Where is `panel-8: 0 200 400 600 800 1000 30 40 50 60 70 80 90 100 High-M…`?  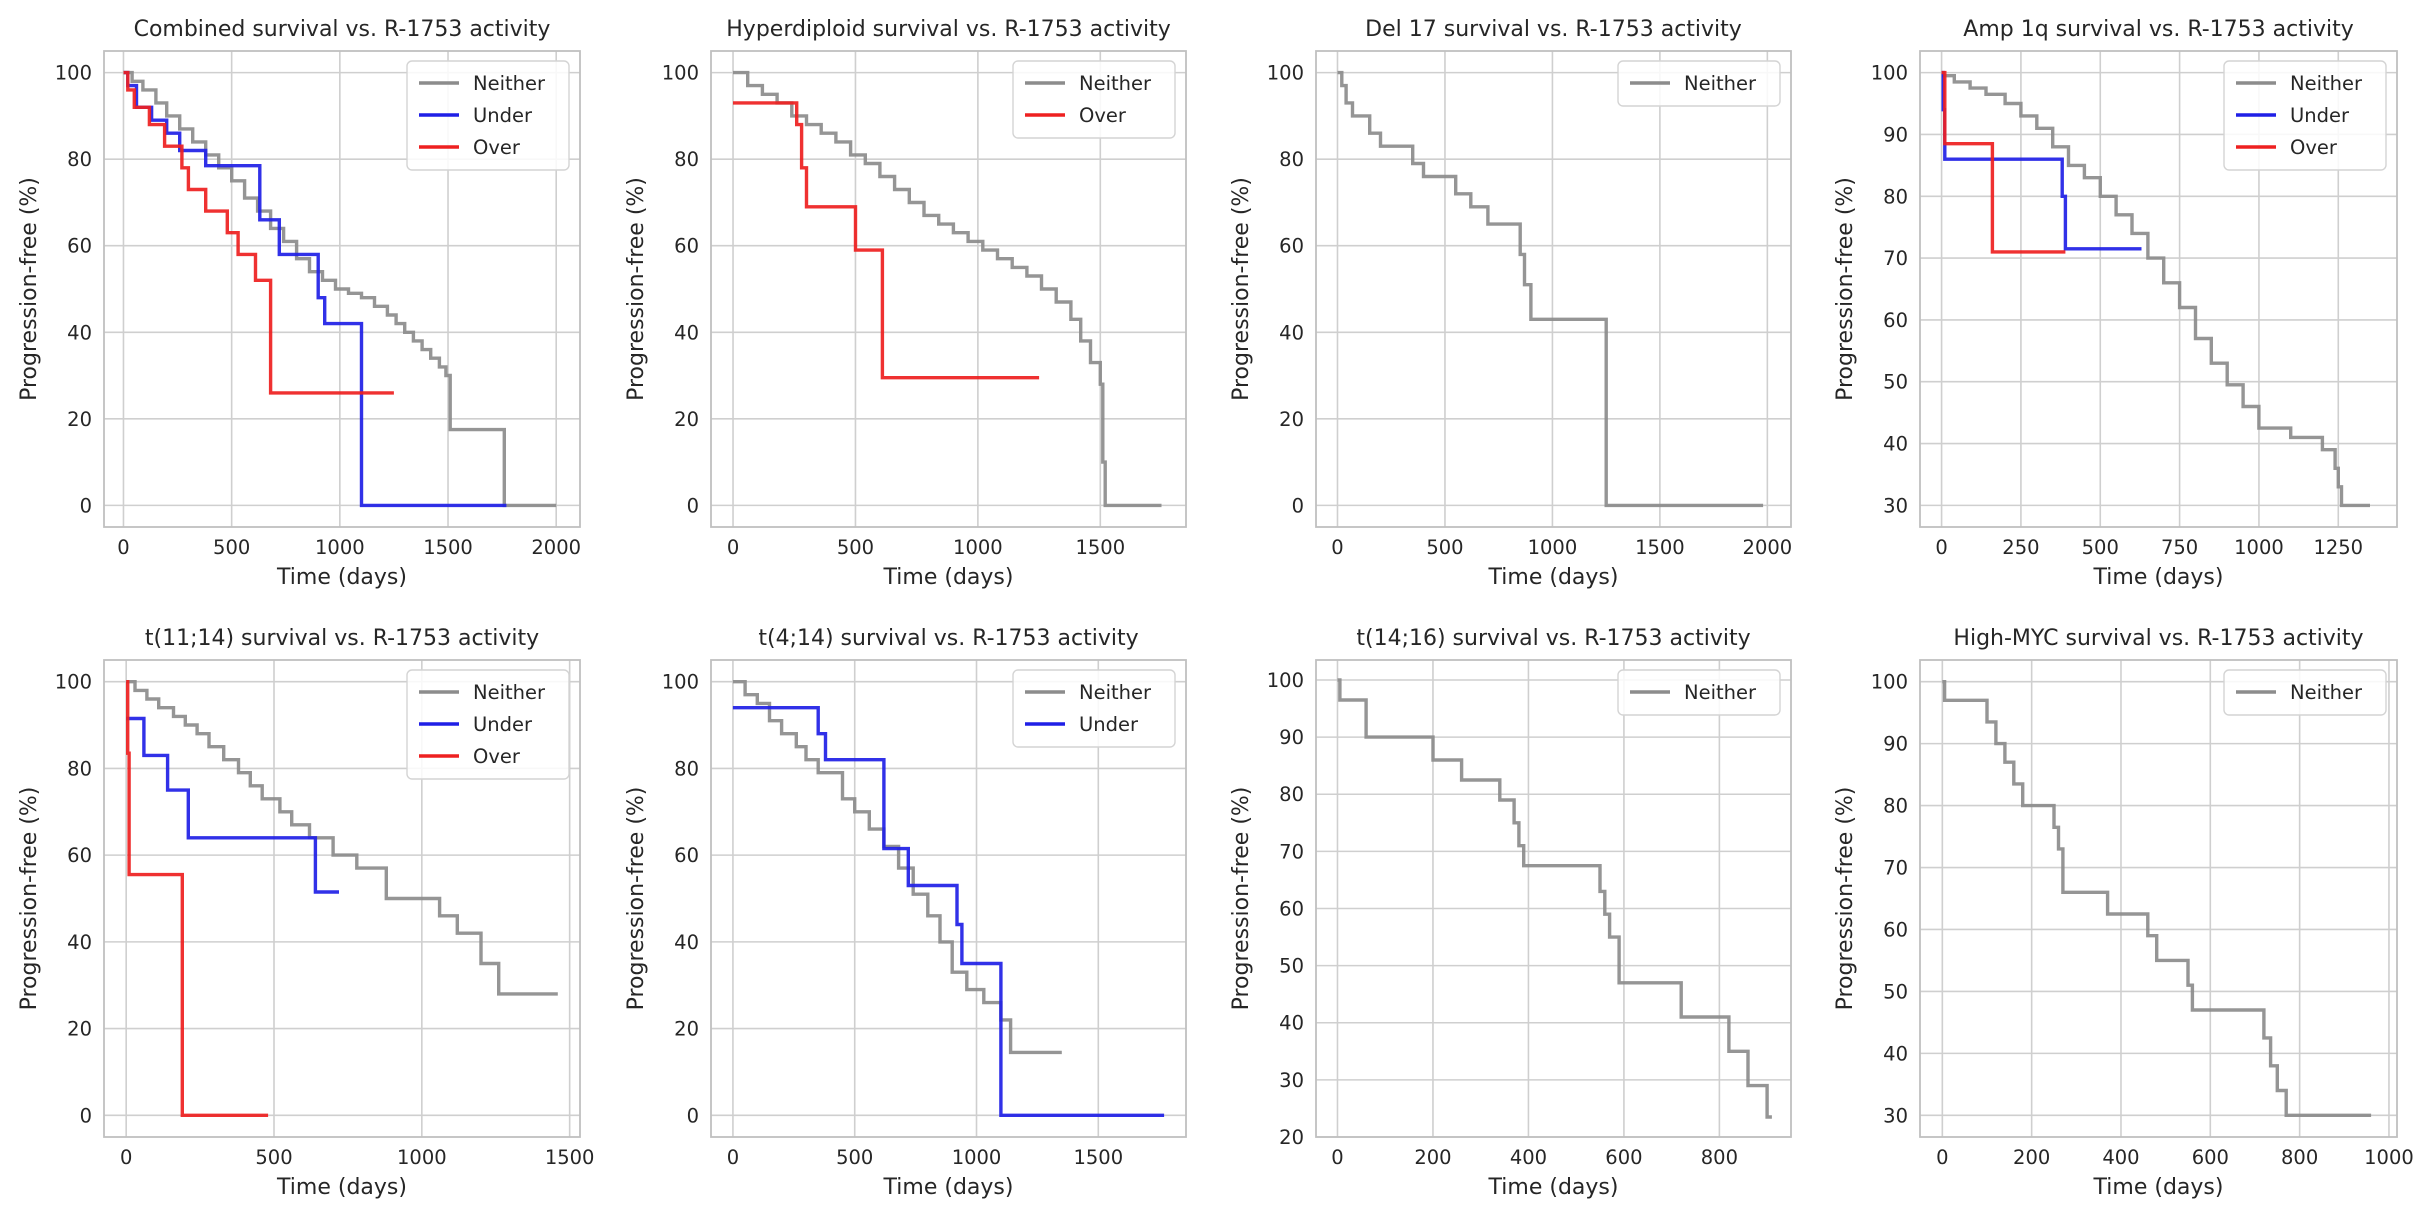 panel-8: 0 200 400 600 800 1000 30 40 50 60 70 80 90 100 High-M… is located at coordinates (2123, 913).